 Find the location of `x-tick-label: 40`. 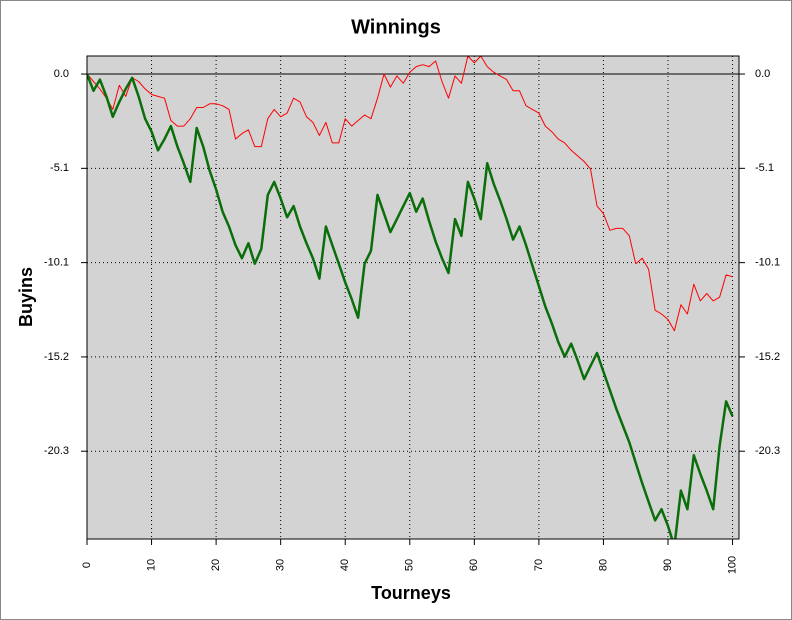

x-tick-label: 40 is located at coordinates (345, 565).